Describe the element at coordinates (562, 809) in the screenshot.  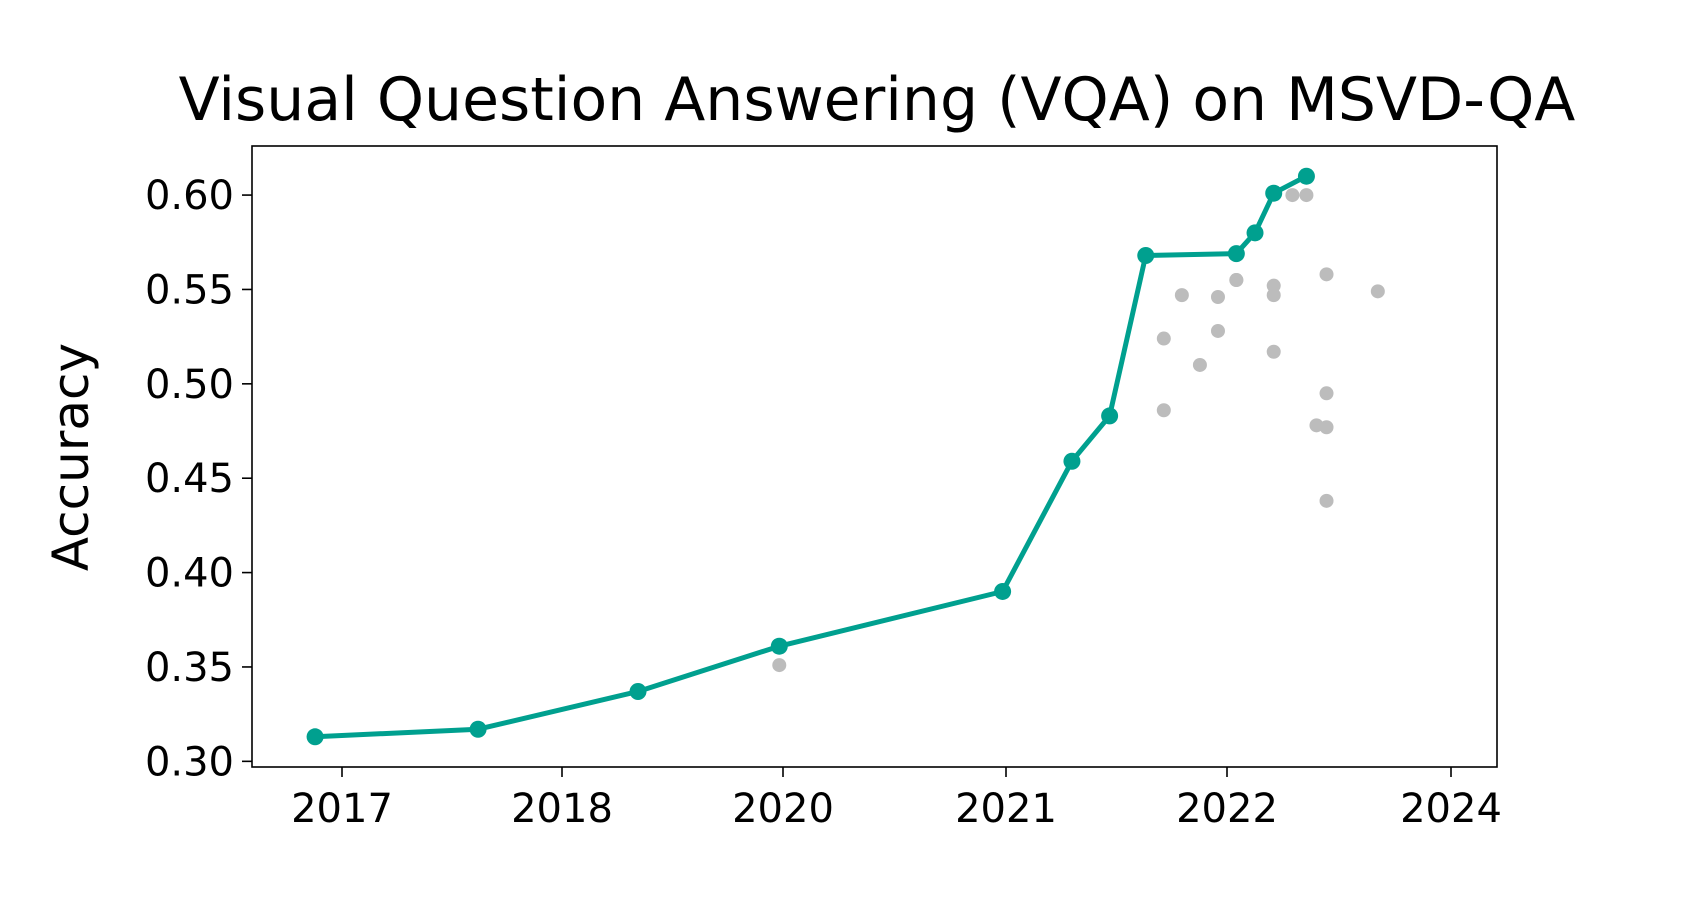
I see `x-tick-label: 2018` at that location.